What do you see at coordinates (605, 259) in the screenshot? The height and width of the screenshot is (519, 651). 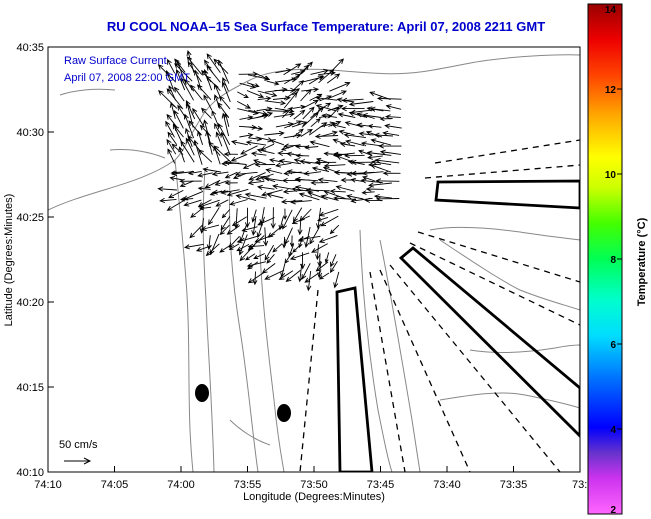 I see `colorbar` at bounding box center [605, 259].